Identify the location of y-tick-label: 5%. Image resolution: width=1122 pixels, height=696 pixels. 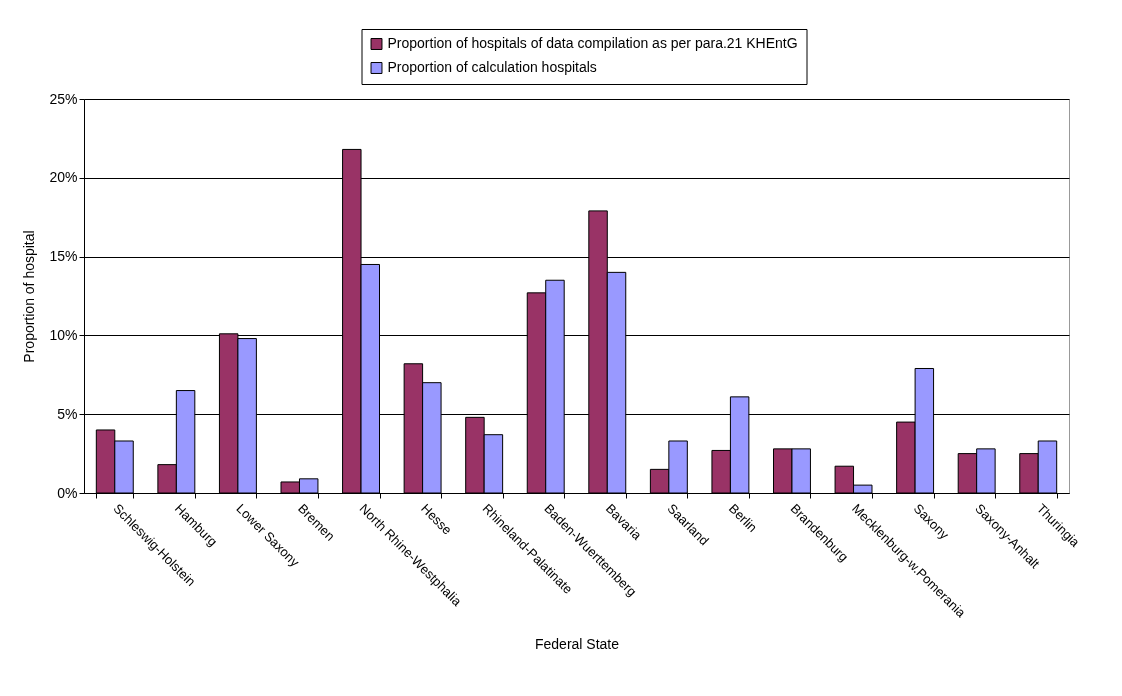
(67, 413).